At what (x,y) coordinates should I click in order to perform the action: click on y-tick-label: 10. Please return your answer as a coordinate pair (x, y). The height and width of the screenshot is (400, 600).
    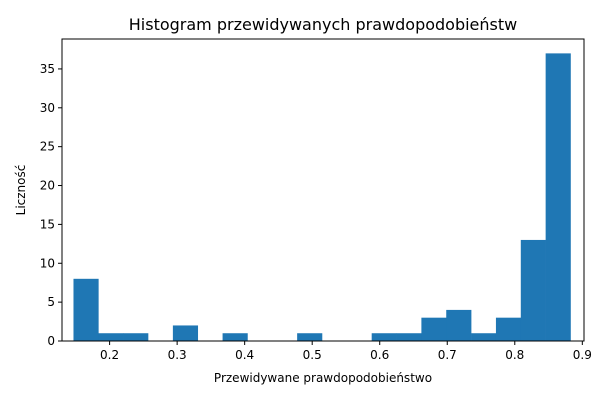
    Looking at the image, I should click on (47, 263).